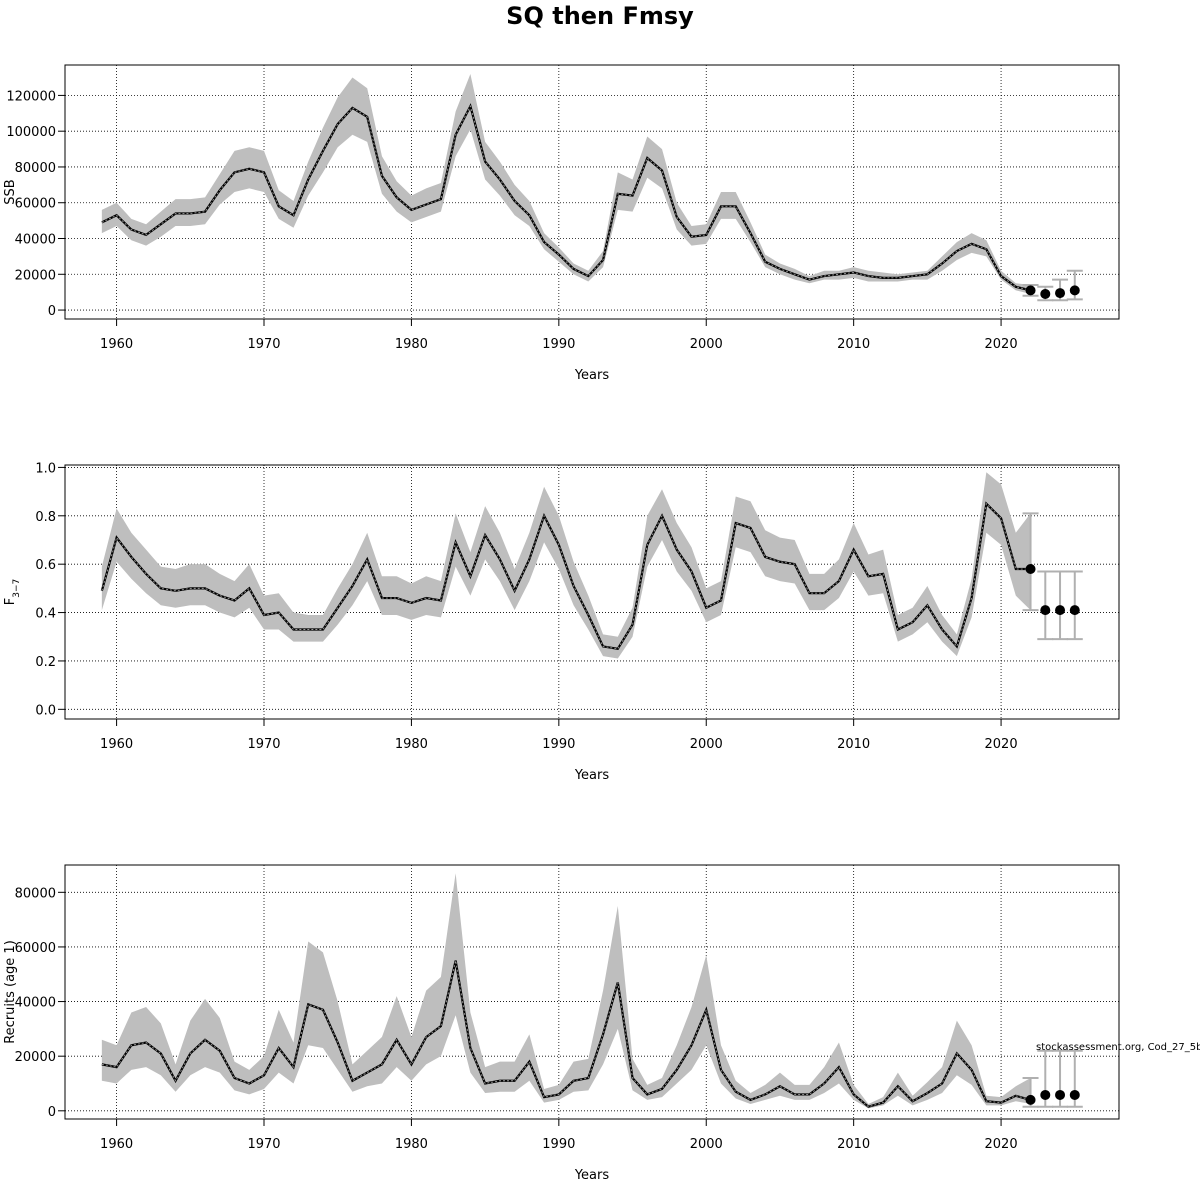  Describe the element at coordinates (17, 588) in the screenshot. I see `y-axis-label-subscript: 3−7` at that location.